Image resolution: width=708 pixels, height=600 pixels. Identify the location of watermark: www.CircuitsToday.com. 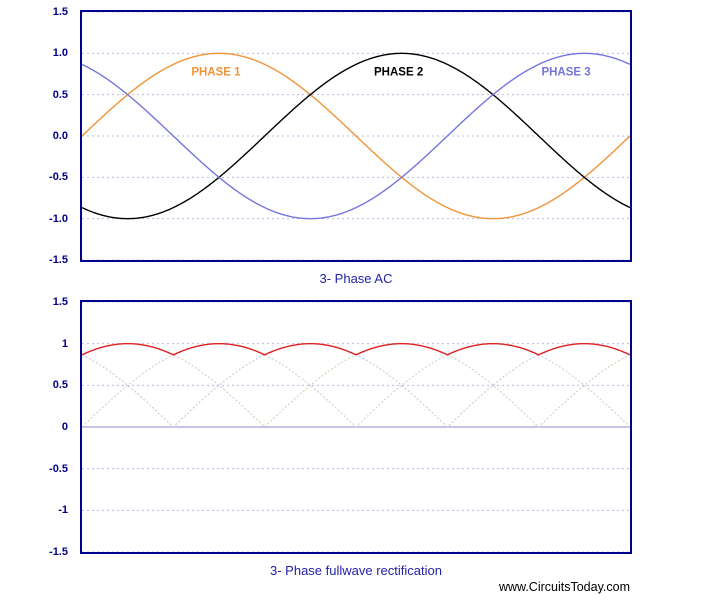
(564, 587).